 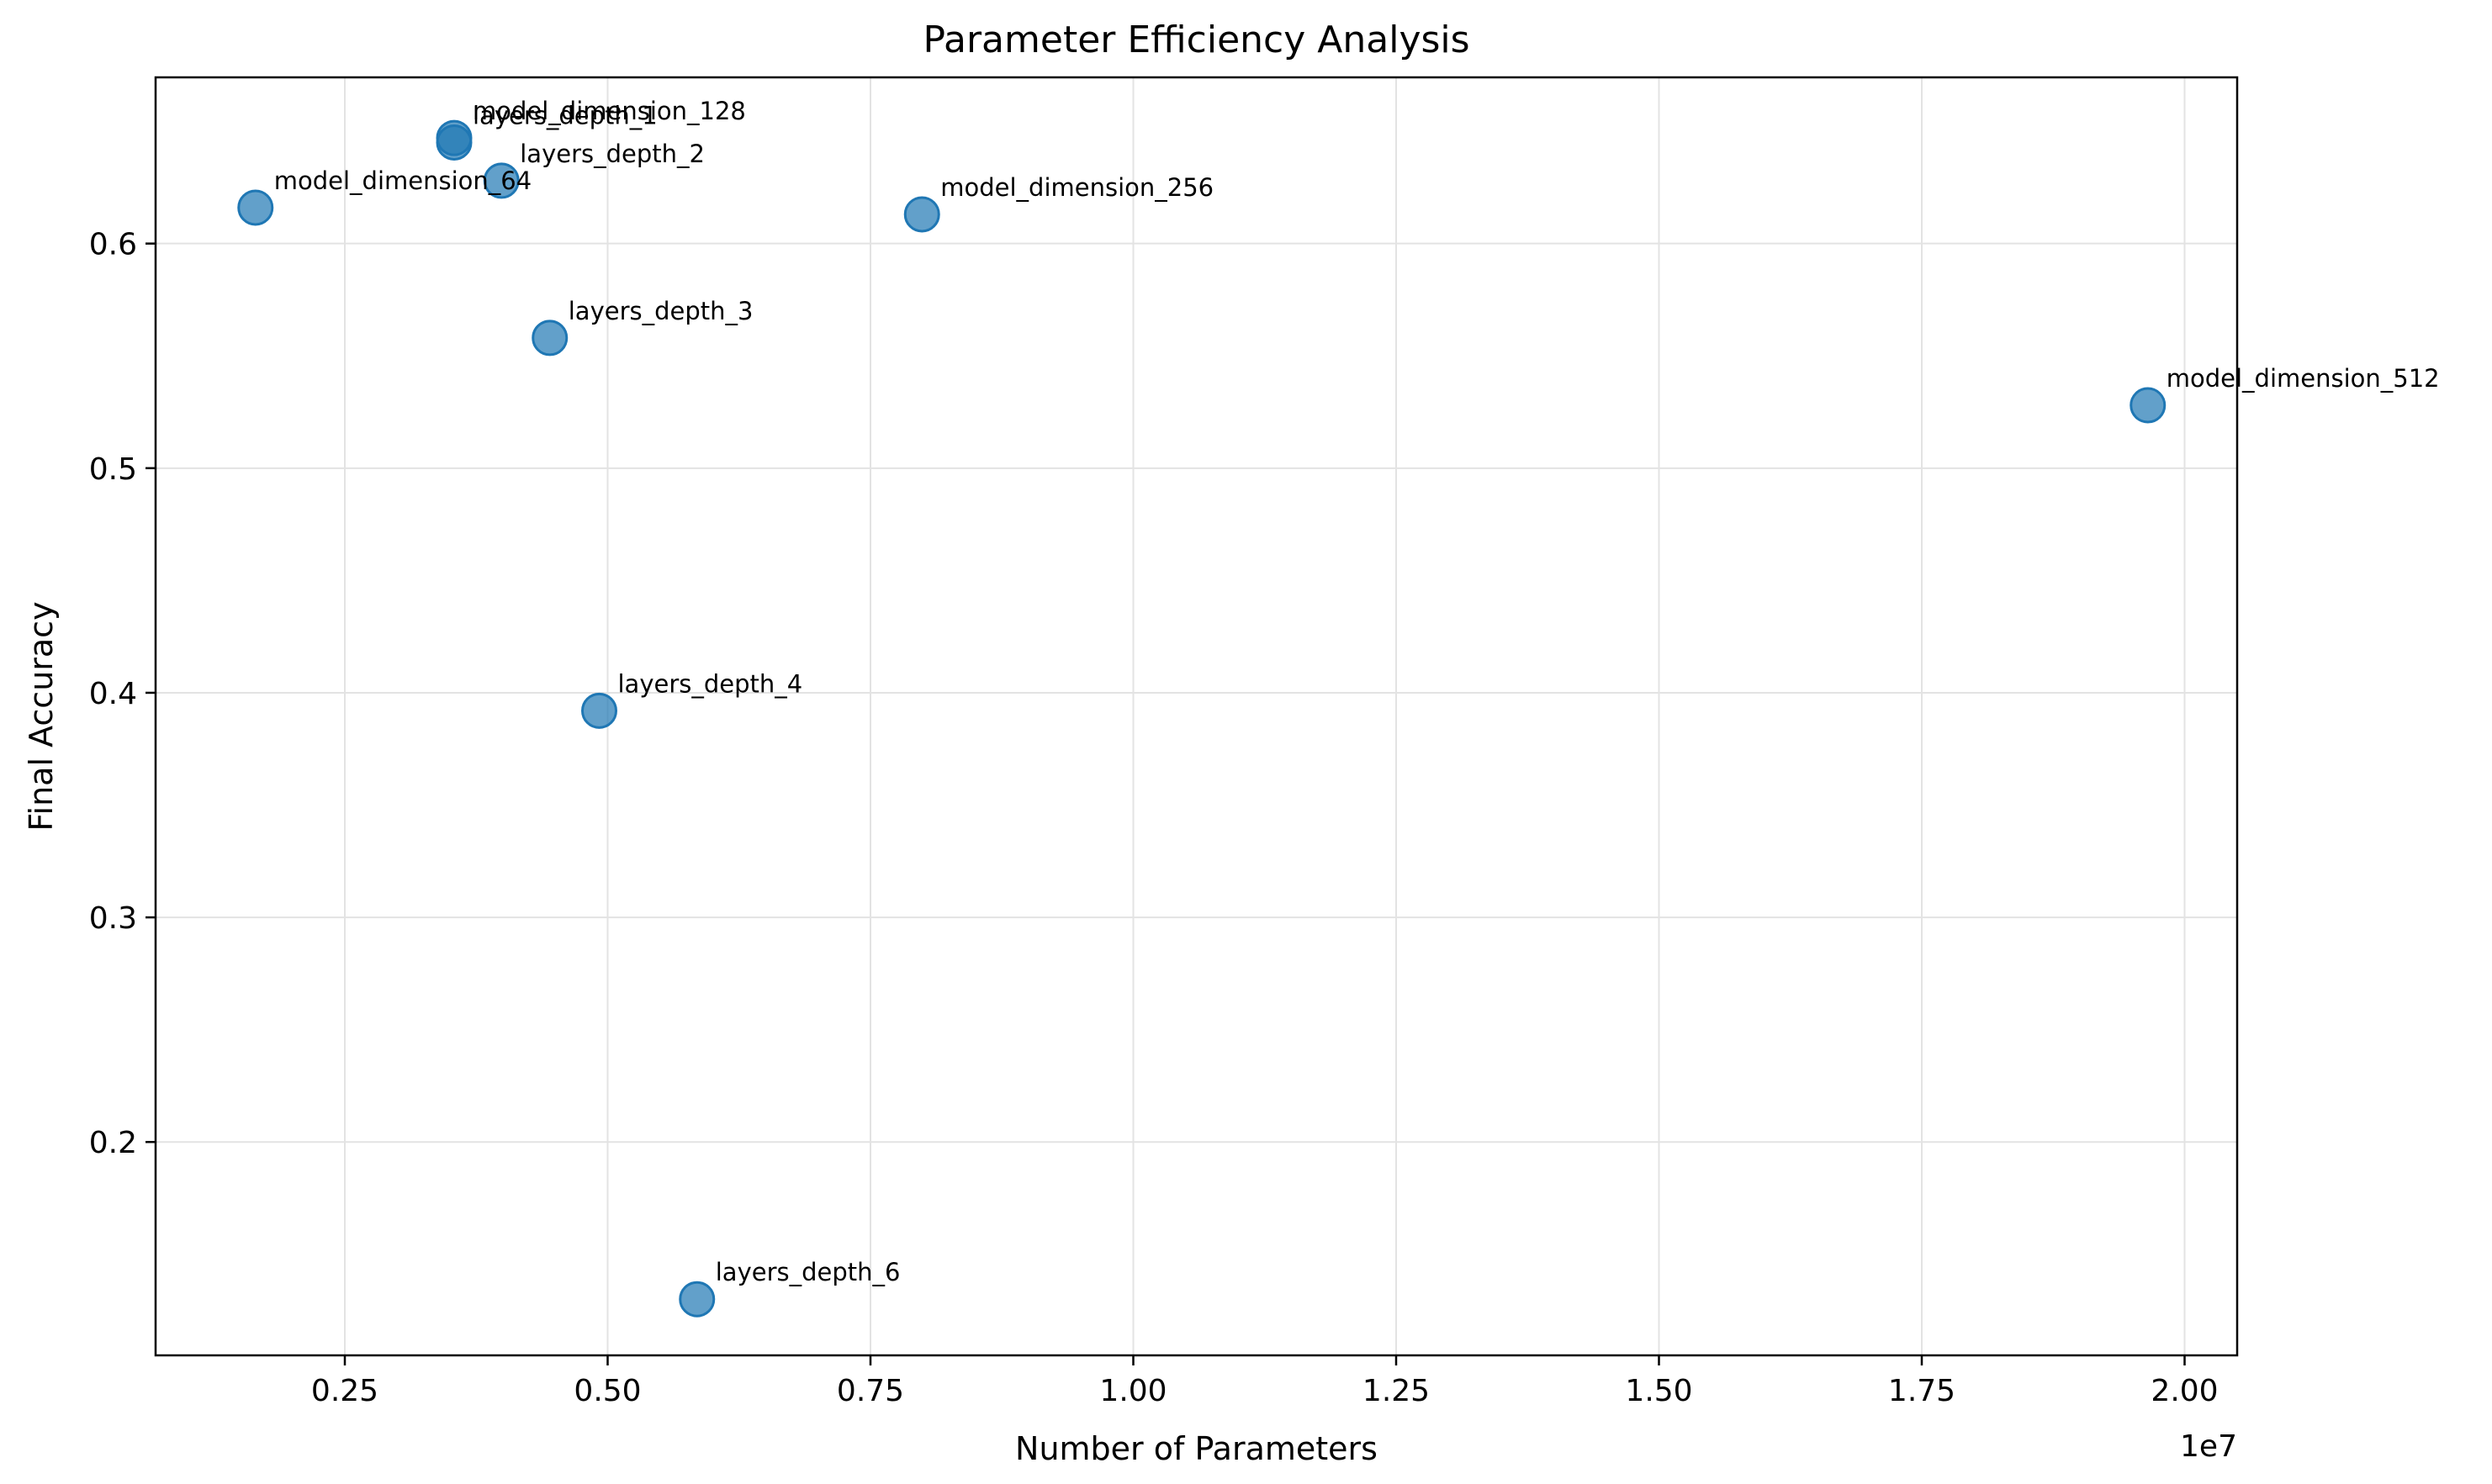 I want to click on x-tick-label: 1.75, so click(x=1921, y=1391).